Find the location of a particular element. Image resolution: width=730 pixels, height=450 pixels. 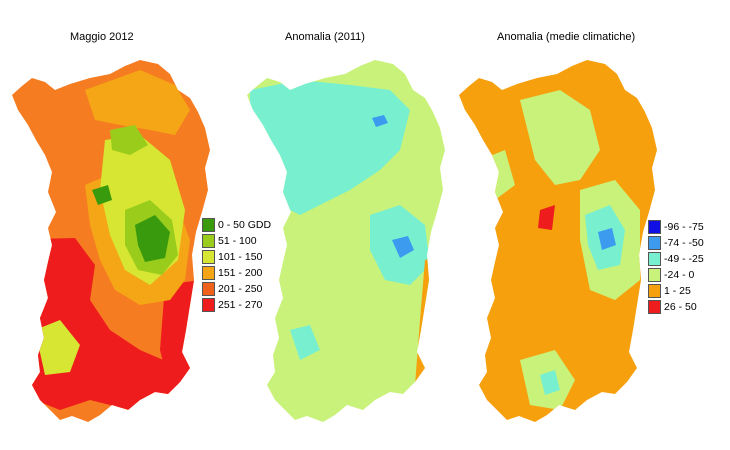

map-title-maggio-2012: Maggio 2012 is located at coordinates (102, 37).